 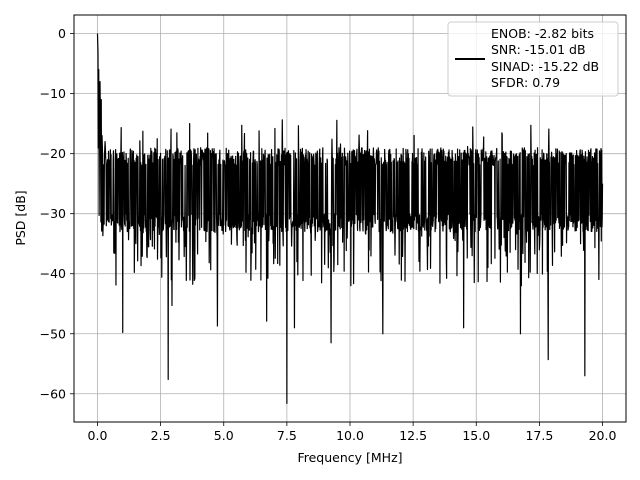 What do you see at coordinates (603, 435) in the screenshot?
I see `x-tick-label: 20.0` at bounding box center [603, 435].